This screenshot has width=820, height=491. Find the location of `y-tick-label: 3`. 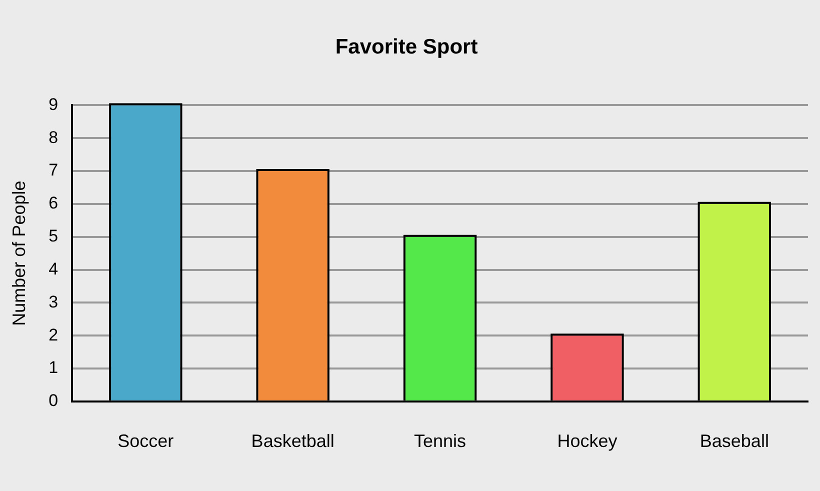

y-tick-label: 3 is located at coordinates (53, 302).